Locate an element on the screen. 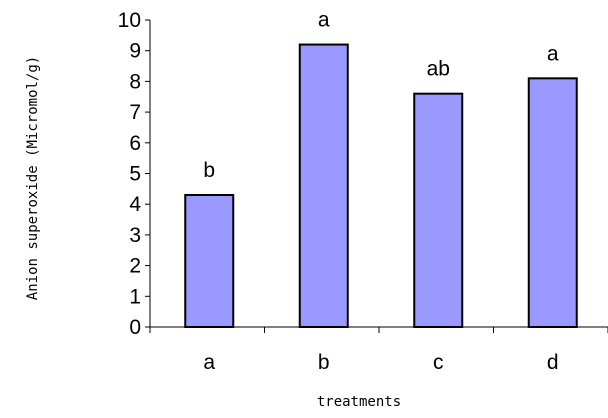 The width and height of the screenshot is (608, 418). y-axis-title: Anion superoxide (Micromol/g) is located at coordinates (33, 178).